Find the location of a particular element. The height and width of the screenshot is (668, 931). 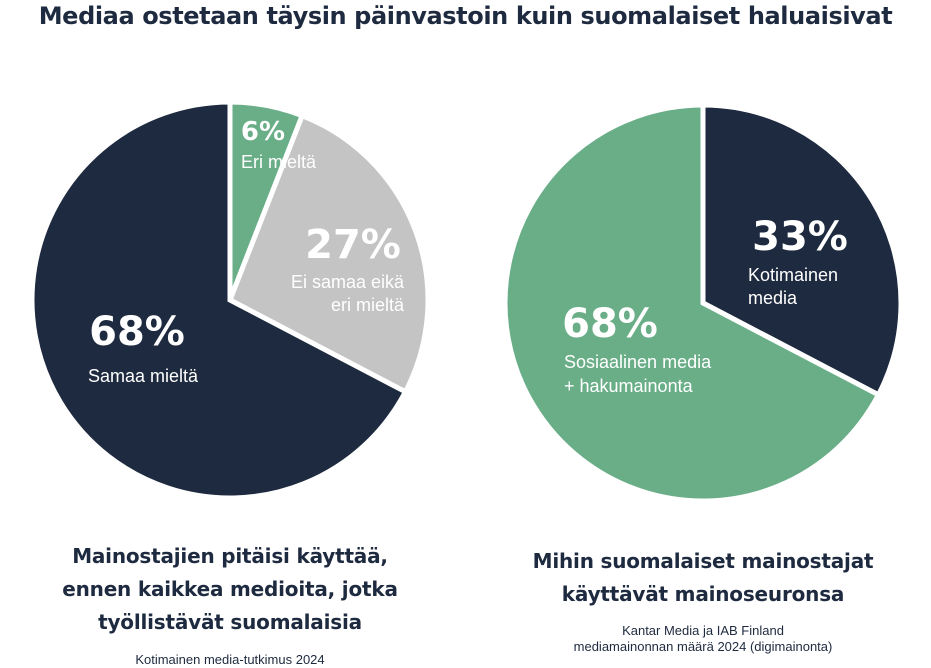

pie-slice-ei-samaa-eikä-eri-mieltä is located at coordinates (328, 254).